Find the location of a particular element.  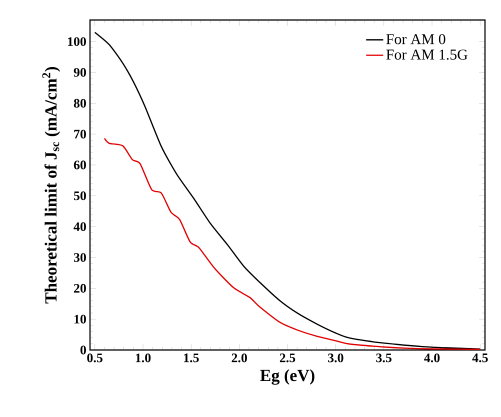

y-tick-label: 90 is located at coordinates (80, 72).